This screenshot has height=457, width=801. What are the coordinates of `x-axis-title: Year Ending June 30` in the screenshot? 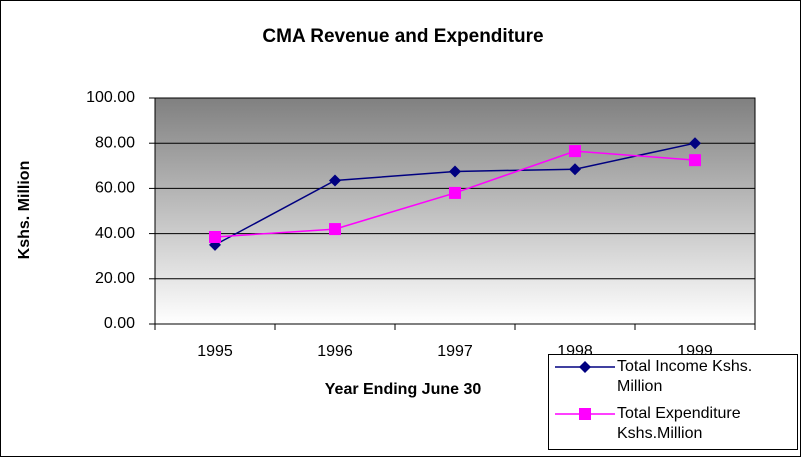 It's located at (403, 389).